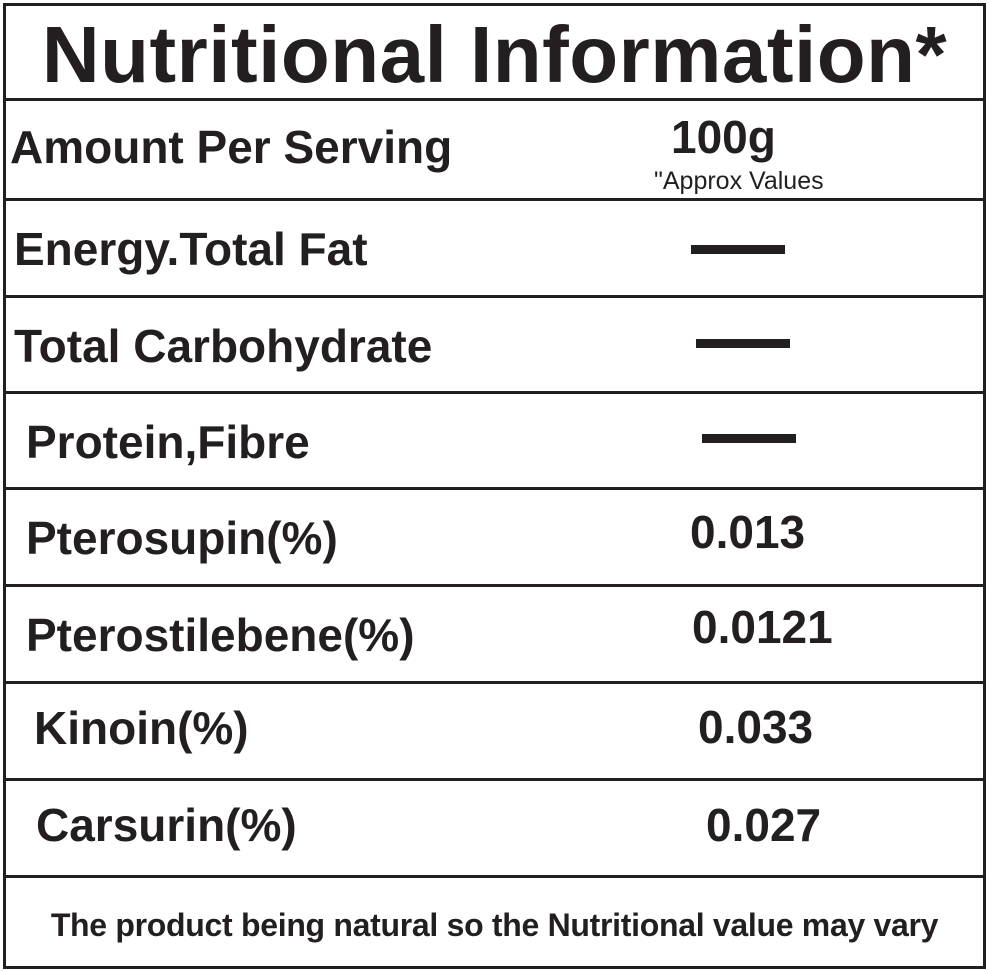  What do you see at coordinates (494, 829) in the screenshot?
I see `table-row: Carsurin(%) 0.027` at bounding box center [494, 829].